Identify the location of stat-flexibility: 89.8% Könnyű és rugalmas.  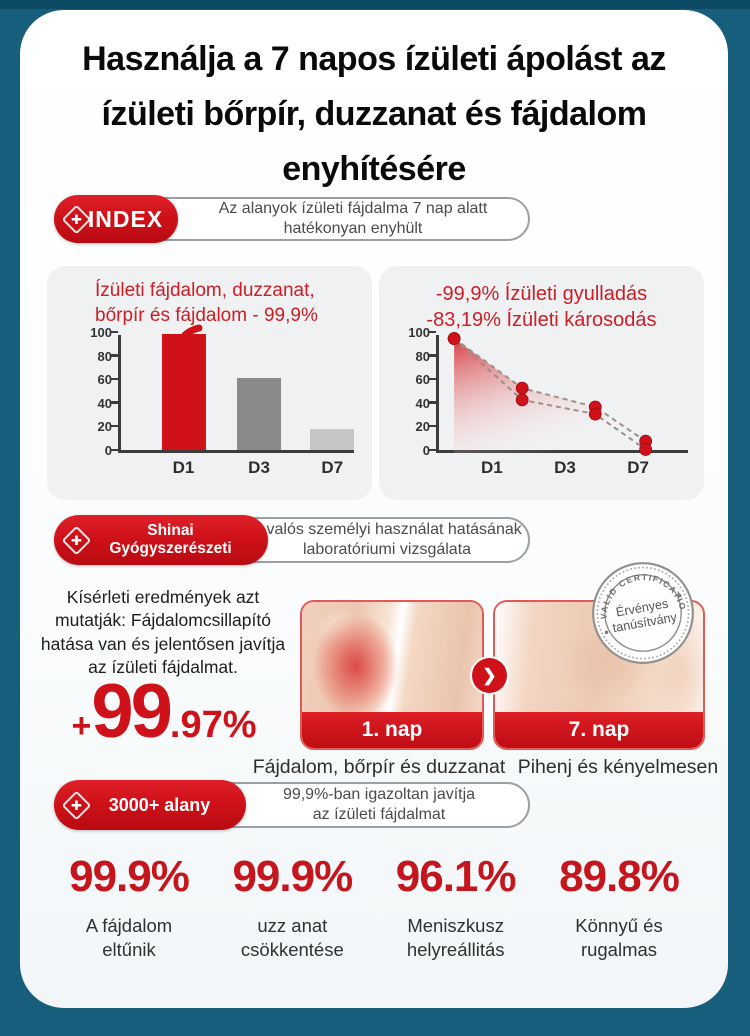
(619, 906).